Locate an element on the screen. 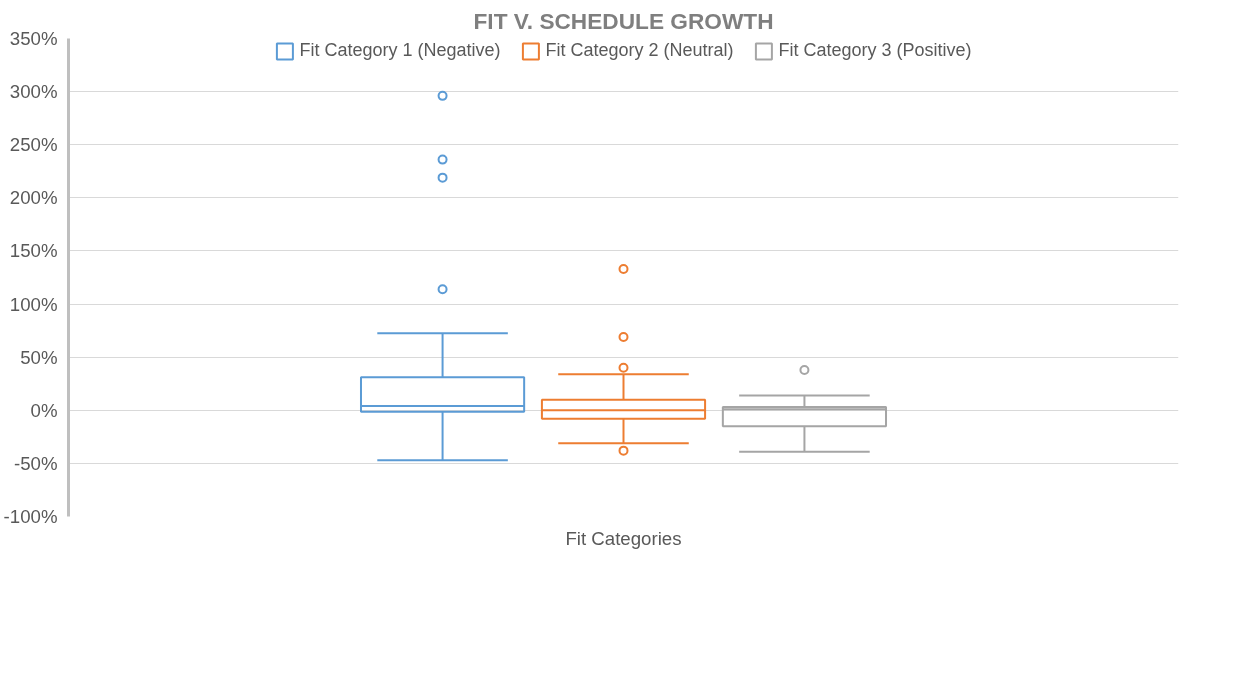 The image size is (1236, 681). y-tick-label: 250% is located at coordinates (33, 145).